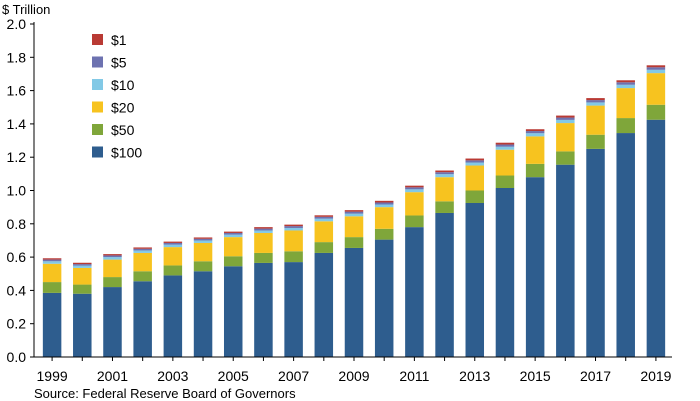 This screenshot has height=401, width=700. Describe the element at coordinates (354, 302) in the screenshot. I see `bar-segment-usd100-2009` at that location.